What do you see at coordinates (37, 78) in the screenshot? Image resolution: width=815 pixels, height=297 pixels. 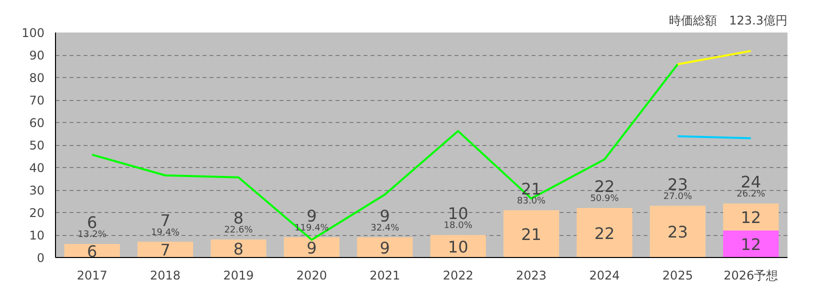 I see `y-tick-label: 80` at bounding box center [37, 78].